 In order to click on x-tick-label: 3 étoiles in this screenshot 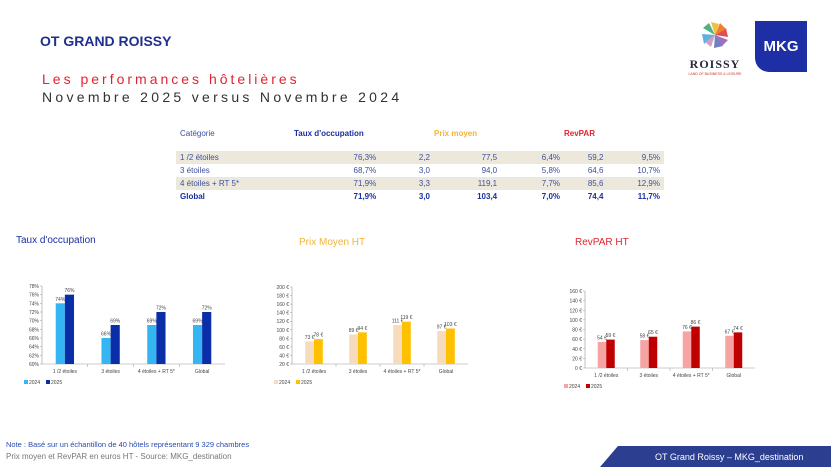, I will do `click(648, 376)`.